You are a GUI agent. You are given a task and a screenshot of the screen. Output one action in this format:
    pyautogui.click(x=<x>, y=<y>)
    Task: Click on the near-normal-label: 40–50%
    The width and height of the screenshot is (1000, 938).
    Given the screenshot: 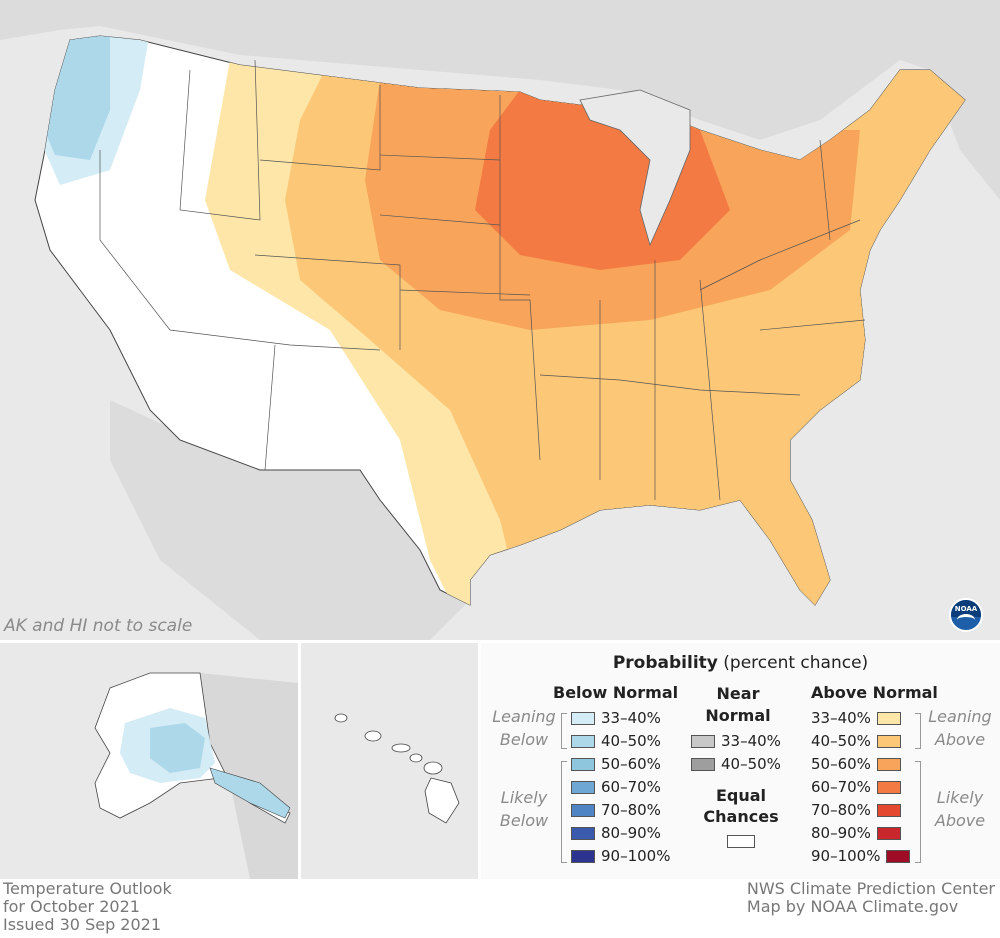 What is the action you would take?
    pyautogui.click(x=751, y=764)
    